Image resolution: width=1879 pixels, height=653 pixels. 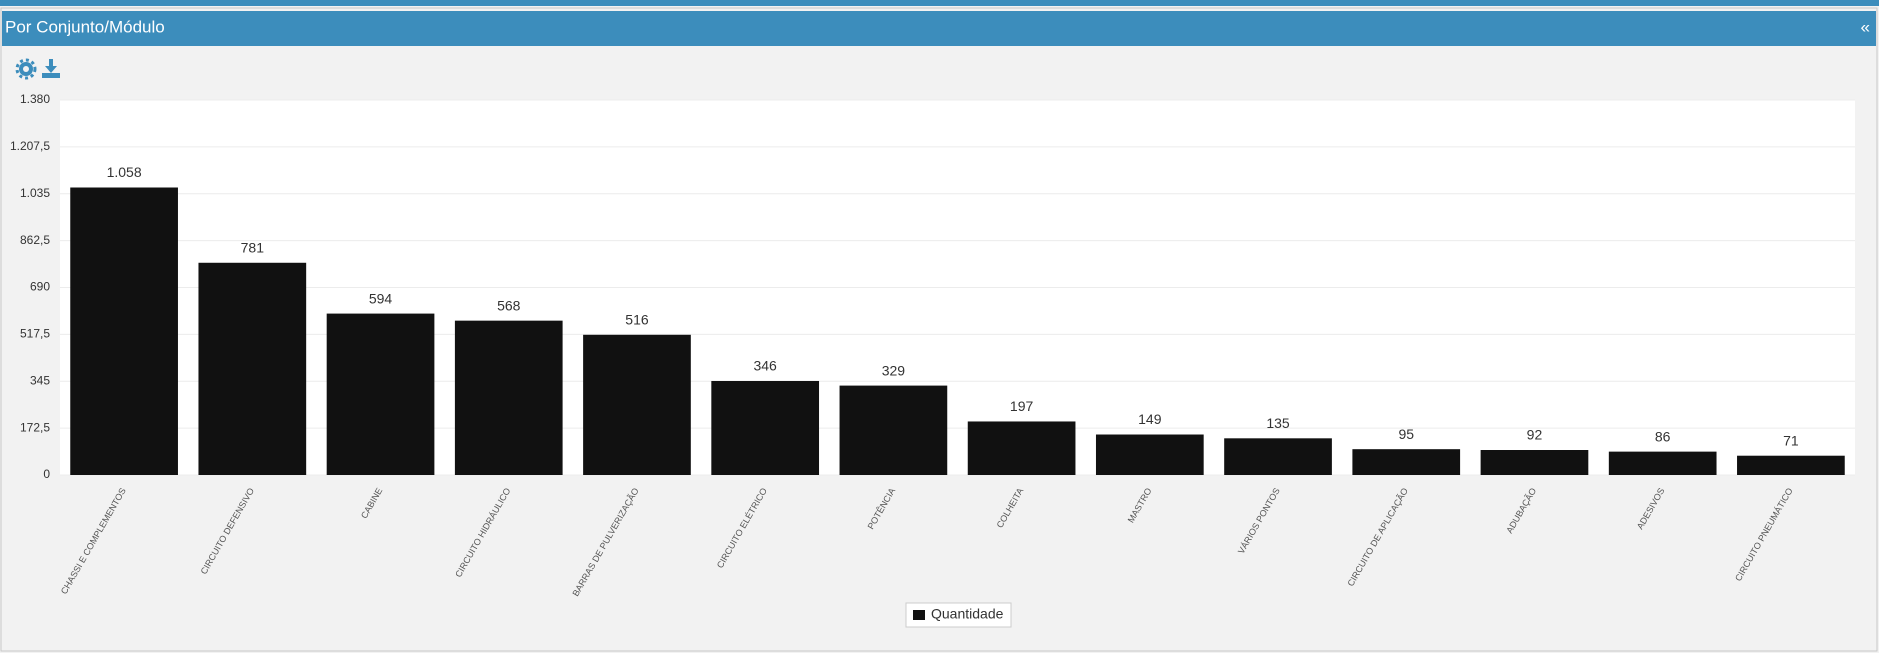 What do you see at coordinates (509, 305) in the screenshot?
I see `data-label: 568` at bounding box center [509, 305].